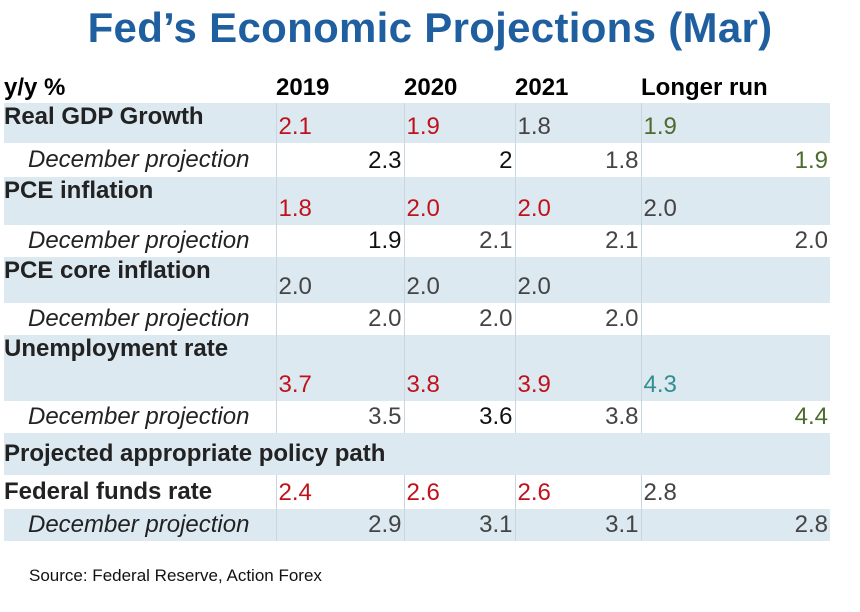 The width and height of the screenshot is (860, 612). Describe the element at coordinates (459, 241) in the screenshot. I see `pce-dec-2020: 2.1` at that location.